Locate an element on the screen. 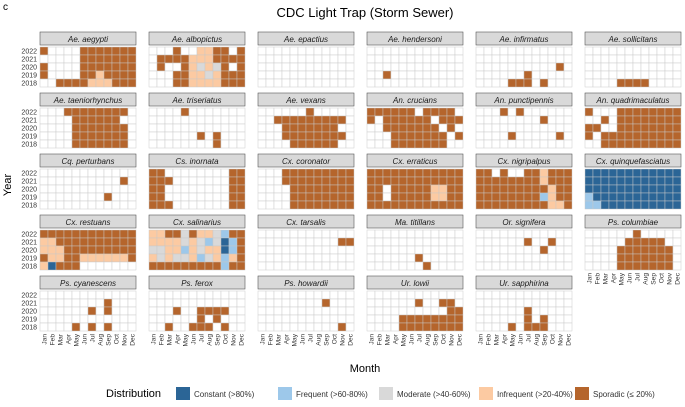 The width and height of the screenshot is (685, 407). x-tick-label: Sep is located at coordinates (654, 279).